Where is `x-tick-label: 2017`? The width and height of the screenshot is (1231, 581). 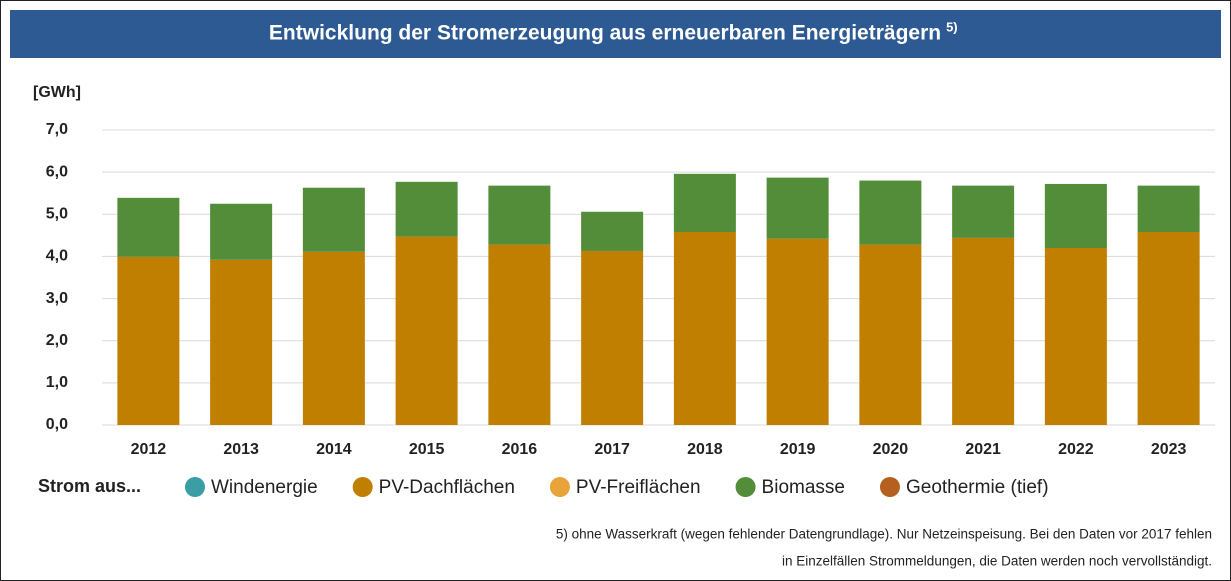 x-tick-label: 2017 is located at coordinates (612, 449).